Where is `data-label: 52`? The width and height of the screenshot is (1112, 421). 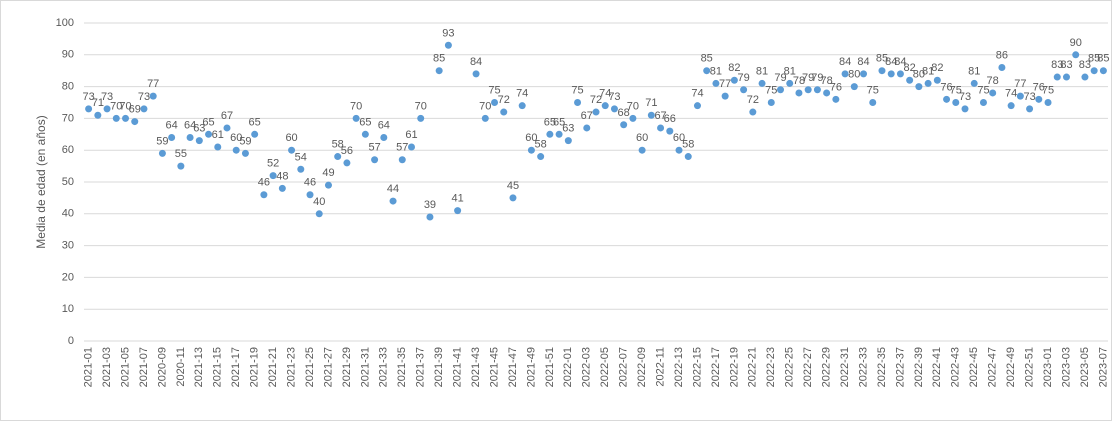 data-label: 52 is located at coordinates (273, 164).